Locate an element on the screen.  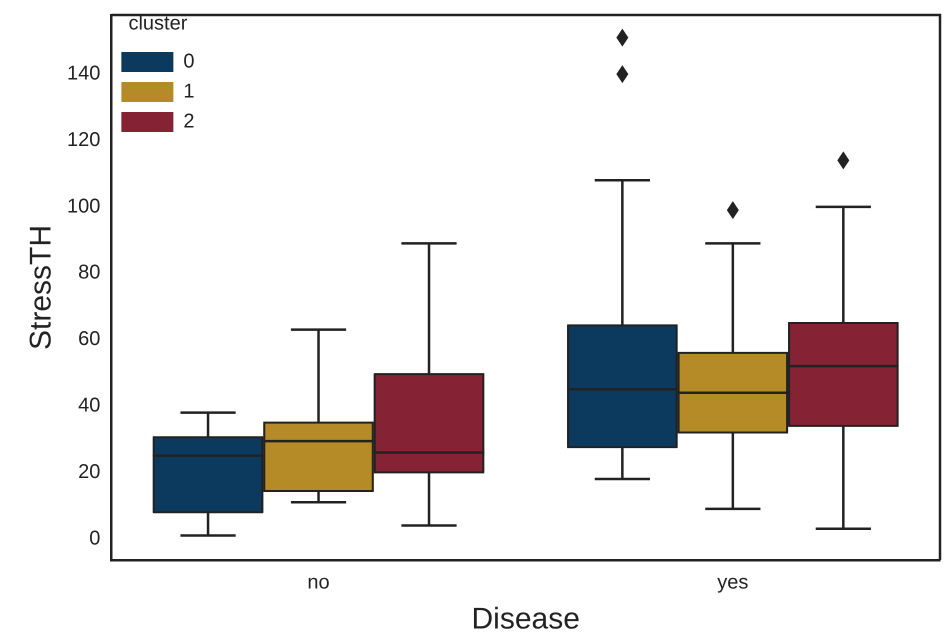
y-tick-label: 80 is located at coordinates (89, 273).